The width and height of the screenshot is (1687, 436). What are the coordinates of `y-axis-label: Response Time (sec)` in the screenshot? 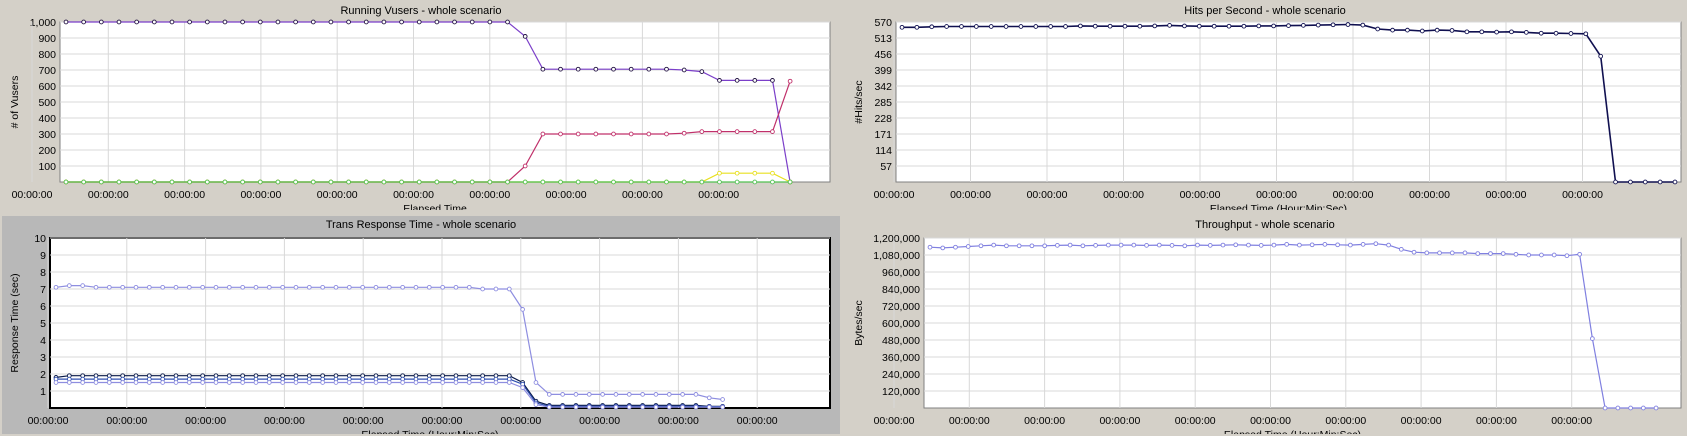 It's located at (15, 322).